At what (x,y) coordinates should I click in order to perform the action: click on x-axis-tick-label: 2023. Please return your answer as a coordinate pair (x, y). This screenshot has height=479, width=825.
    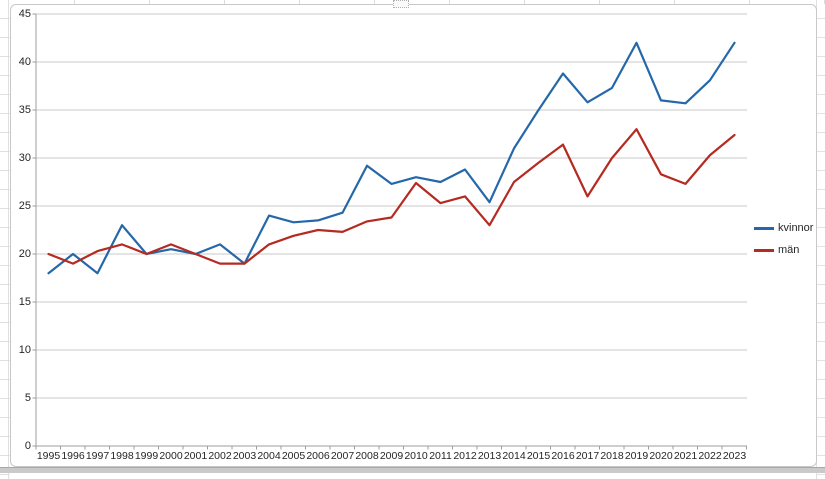
    Looking at the image, I should click on (734, 456).